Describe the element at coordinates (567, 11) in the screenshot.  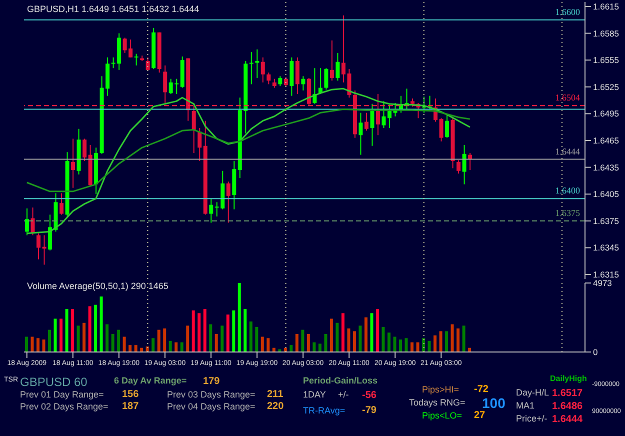
I see `ref-line-label: 1.6600` at that location.